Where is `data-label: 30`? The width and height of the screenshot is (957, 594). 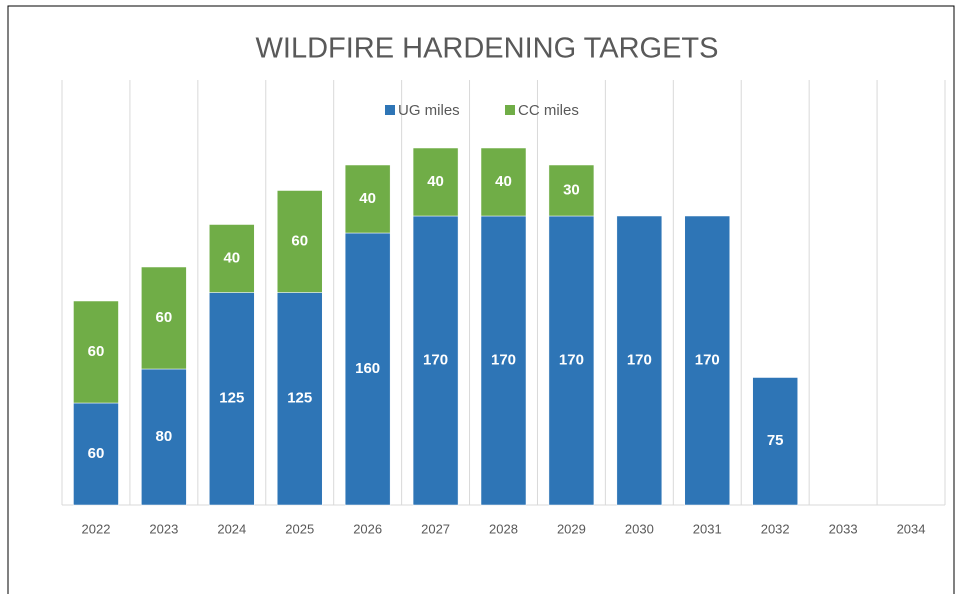
data-label: 30 is located at coordinates (571, 189).